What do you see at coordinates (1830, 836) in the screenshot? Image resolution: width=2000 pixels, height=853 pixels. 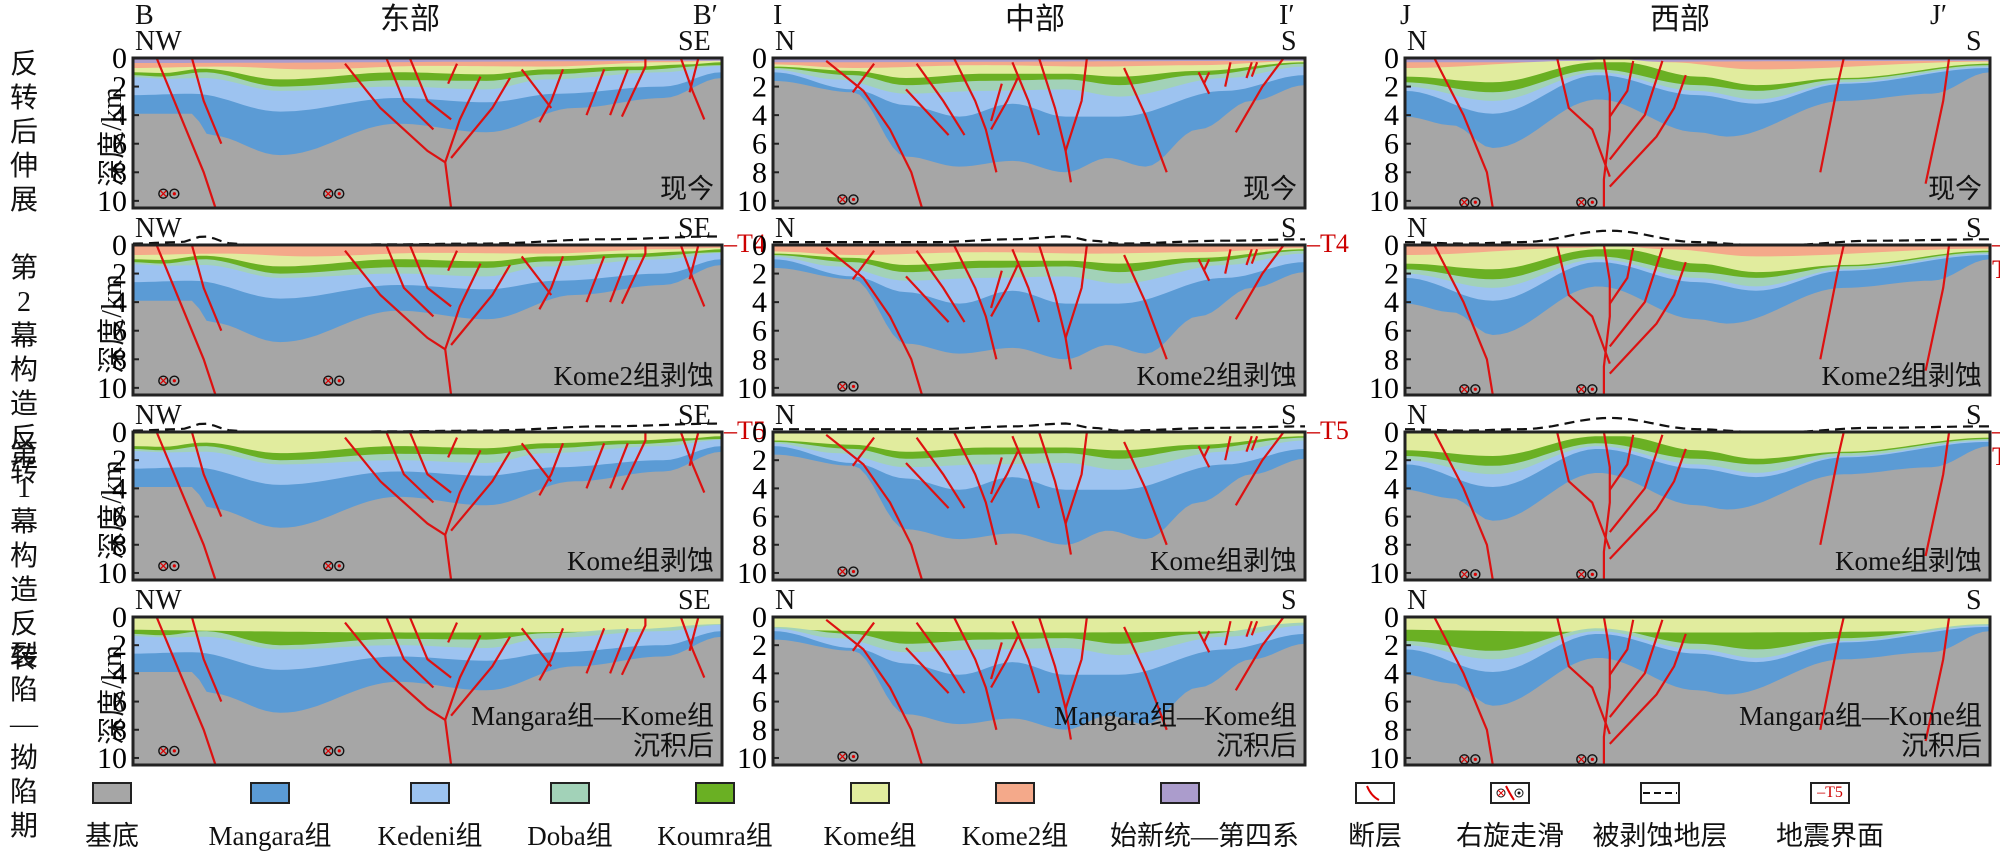 I see `legend-label: 地震界面` at bounding box center [1830, 836].